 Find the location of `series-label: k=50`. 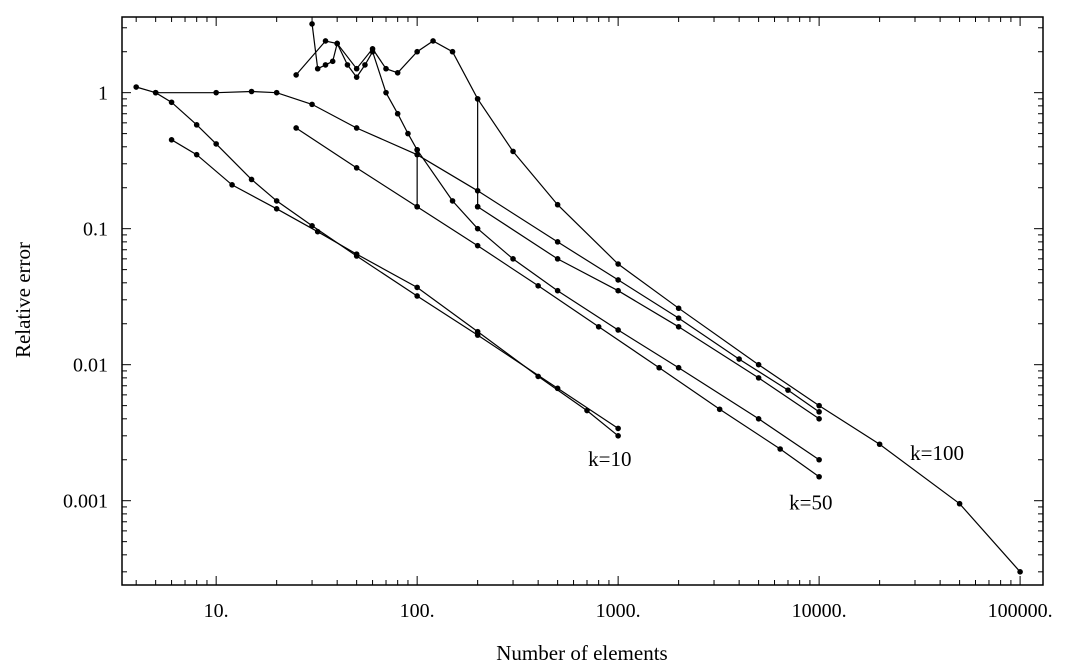

series-label: k=50 is located at coordinates (810, 503).